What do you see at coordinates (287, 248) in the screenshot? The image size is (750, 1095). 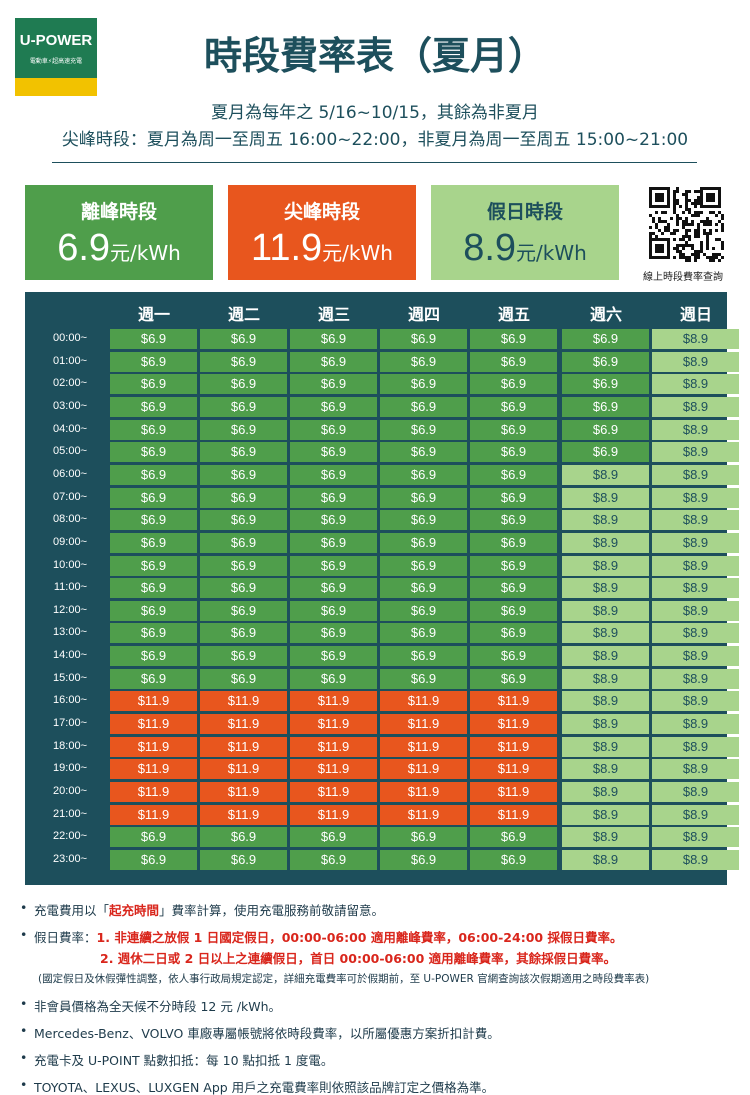 I see `rate-value: 11.9` at bounding box center [287, 248].